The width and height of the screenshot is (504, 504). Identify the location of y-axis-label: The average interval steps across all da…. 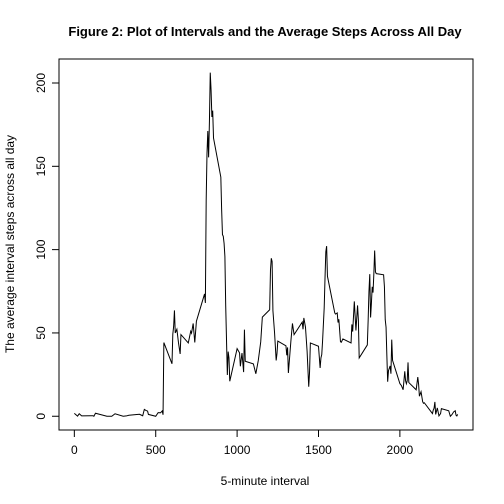
(10, 244).